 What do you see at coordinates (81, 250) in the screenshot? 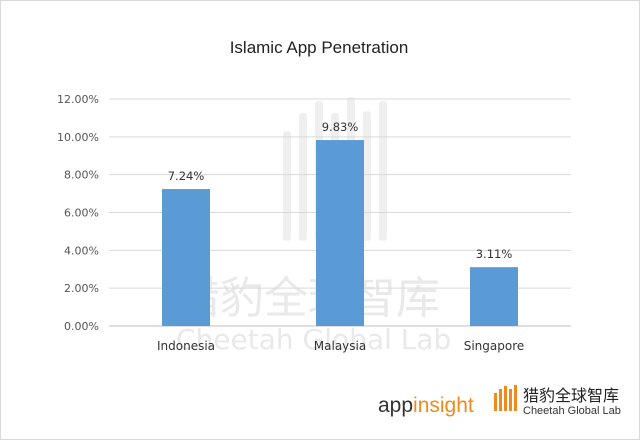
I see `y-tick-label: 4.00%` at bounding box center [81, 250].